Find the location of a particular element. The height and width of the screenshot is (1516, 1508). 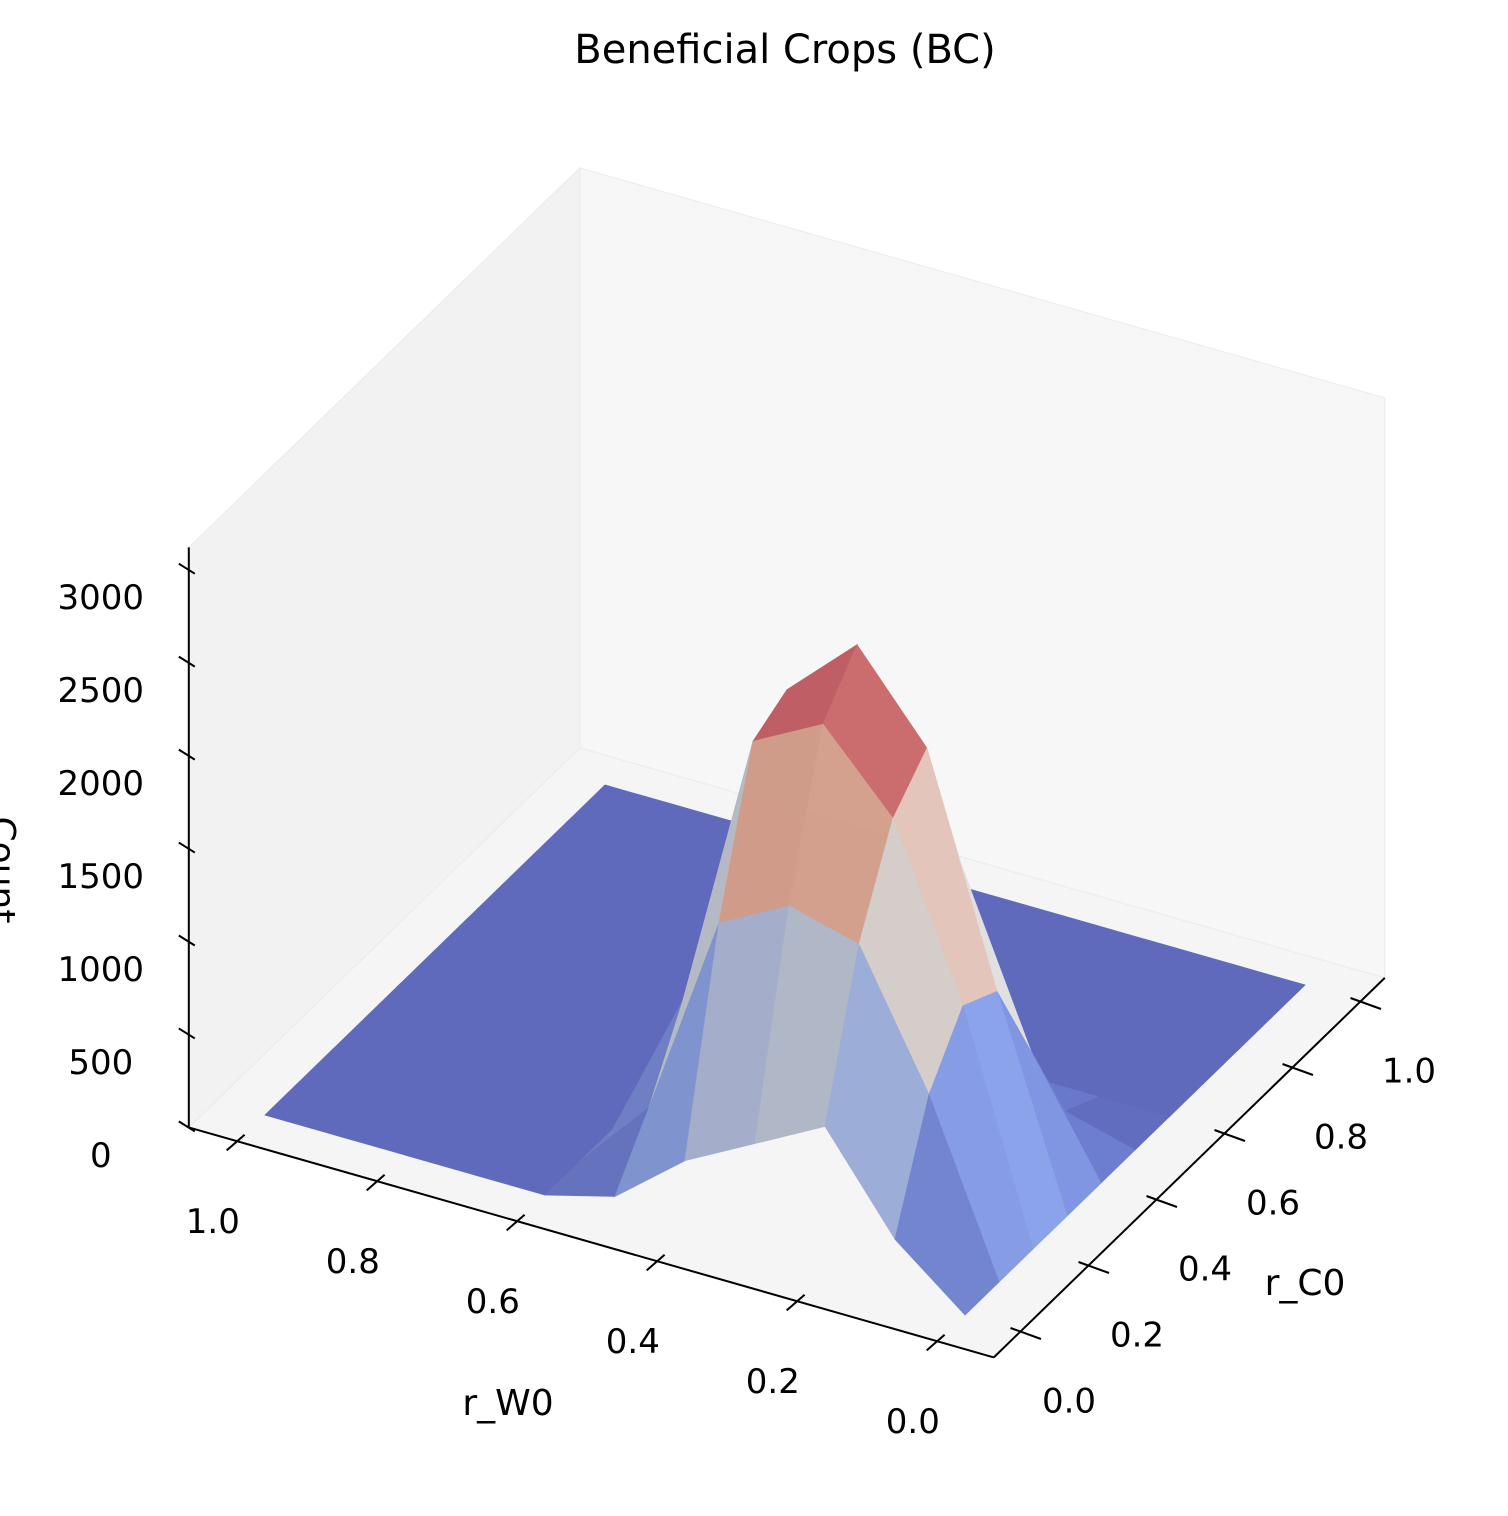

z-axis-label: Count is located at coordinates (11, 870).